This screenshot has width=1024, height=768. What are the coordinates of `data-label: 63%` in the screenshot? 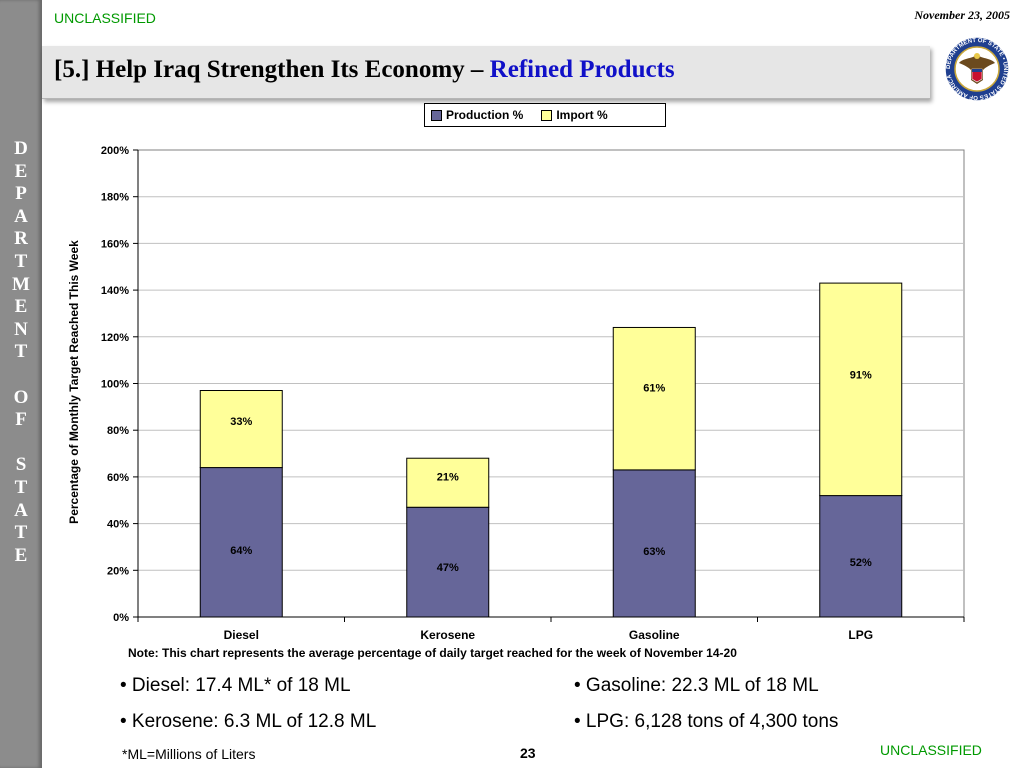 It's located at (654, 552).